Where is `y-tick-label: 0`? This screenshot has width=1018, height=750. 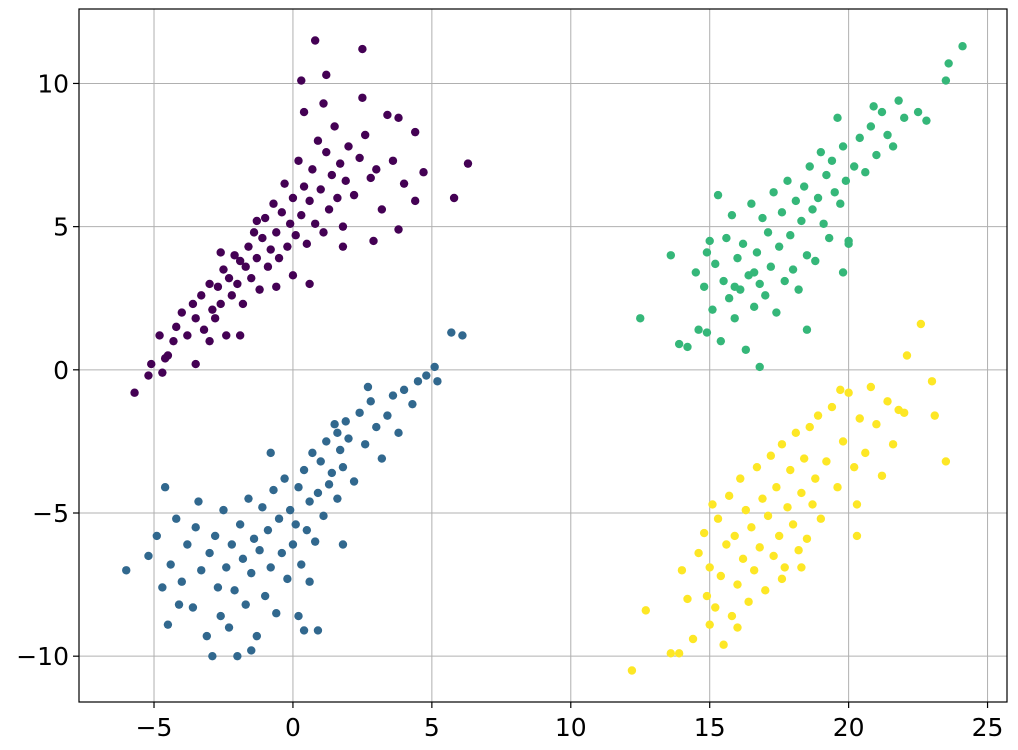 y-tick-label: 0 is located at coordinates (61, 370).